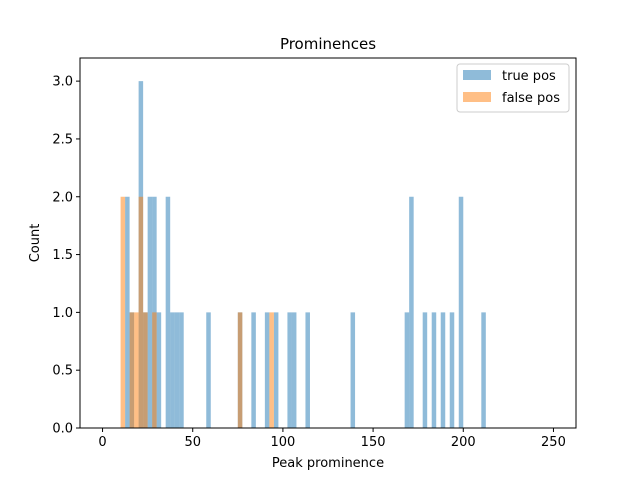 Image resolution: width=640 pixels, height=480 pixels. What do you see at coordinates (102, 442) in the screenshot?
I see `x-tick-label: 0` at bounding box center [102, 442].